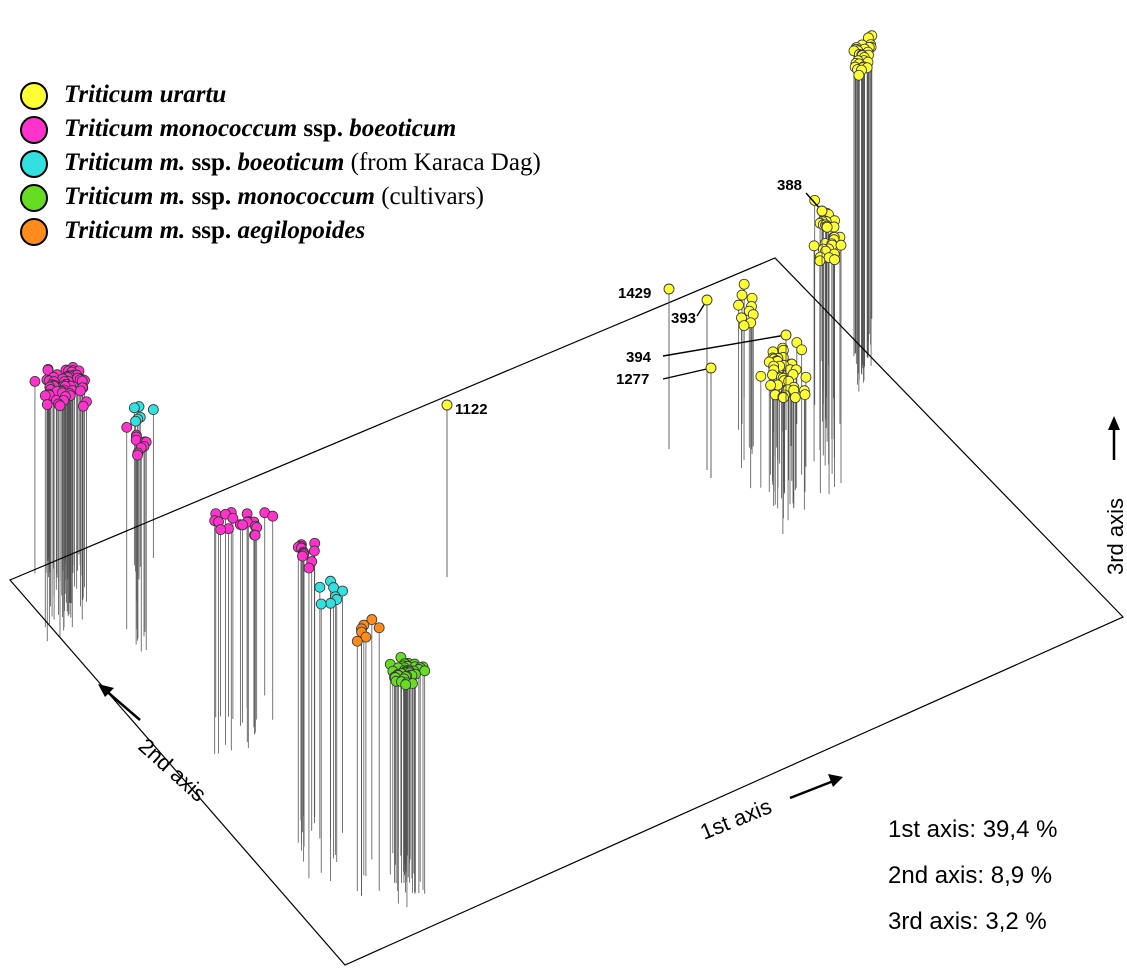 The height and width of the screenshot is (972, 1127). I want to click on axis-2nd-arrowhead, so click(106, 690).